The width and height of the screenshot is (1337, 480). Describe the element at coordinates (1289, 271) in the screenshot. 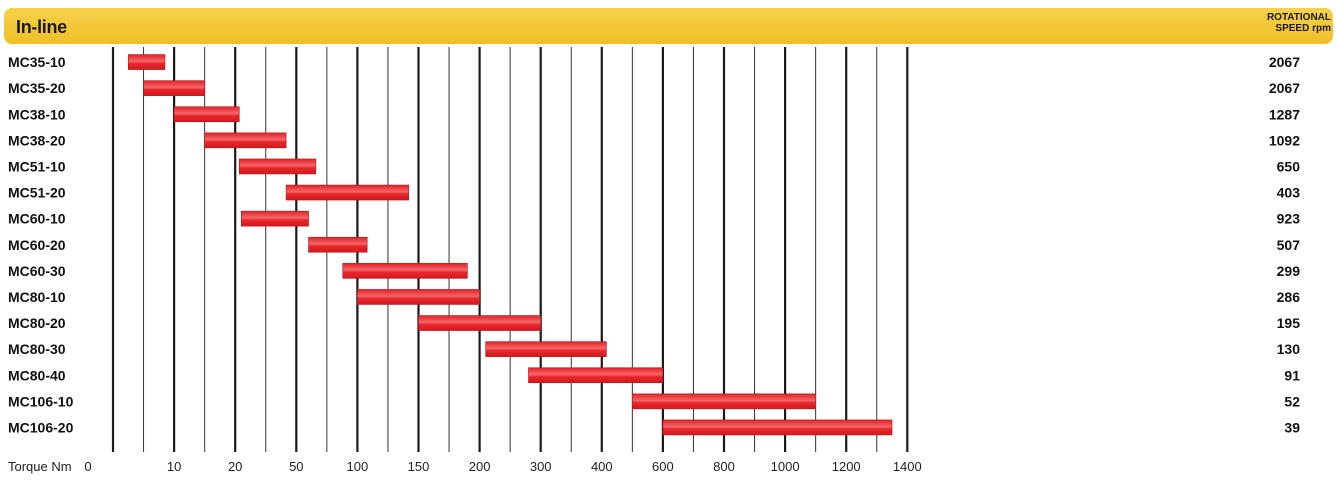

I see `rotational-speed-value: 299` at that location.